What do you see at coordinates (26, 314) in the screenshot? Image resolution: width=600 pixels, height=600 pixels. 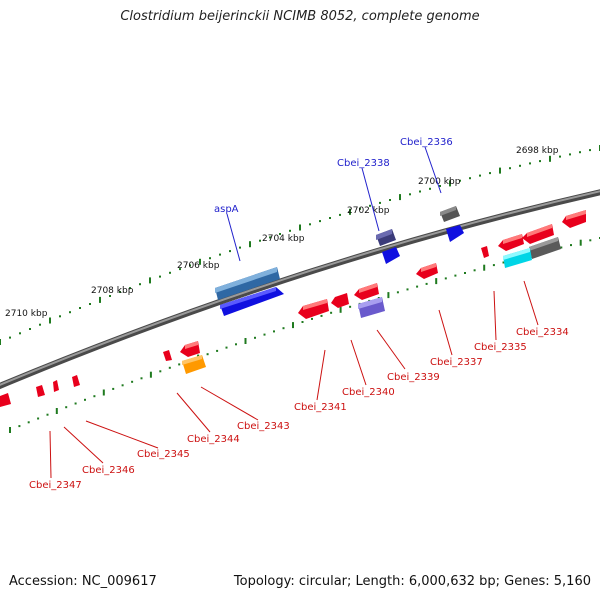 I see `ruler-label-2710: 2710 kbp` at bounding box center [26, 314].